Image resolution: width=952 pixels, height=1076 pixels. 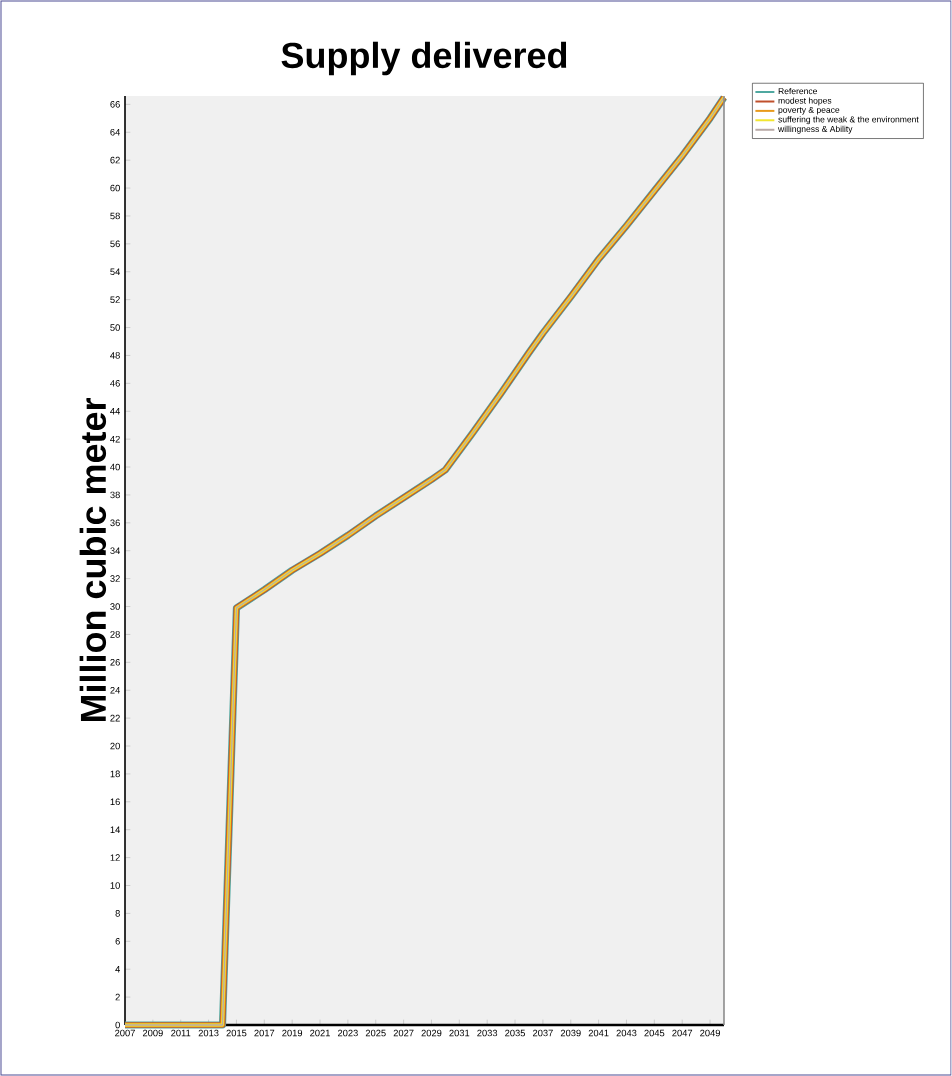 What do you see at coordinates (115, 244) in the screenshot?
I see `y-tick-label: 56` at bounding box center [115, 244].